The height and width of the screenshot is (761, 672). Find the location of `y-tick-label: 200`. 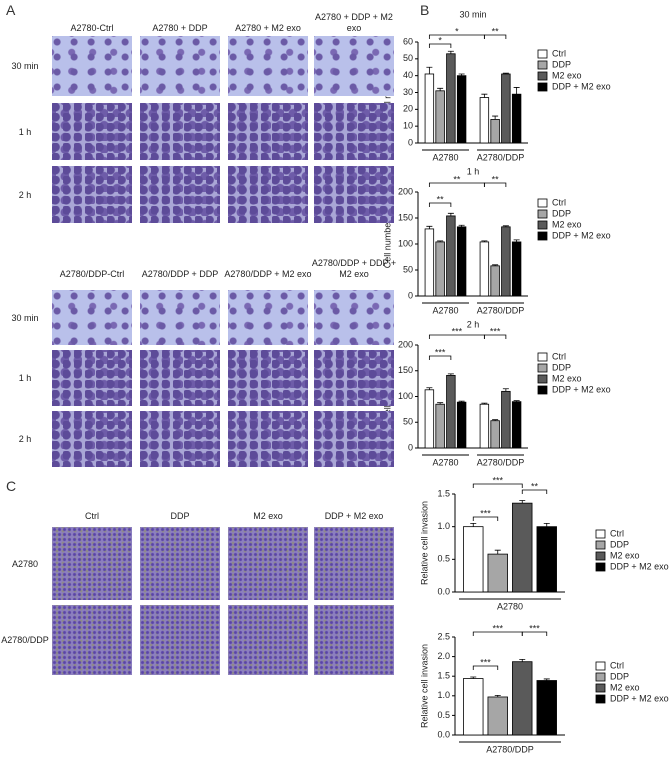

y-tick-label: 200 is located at coordinates (405, 344).